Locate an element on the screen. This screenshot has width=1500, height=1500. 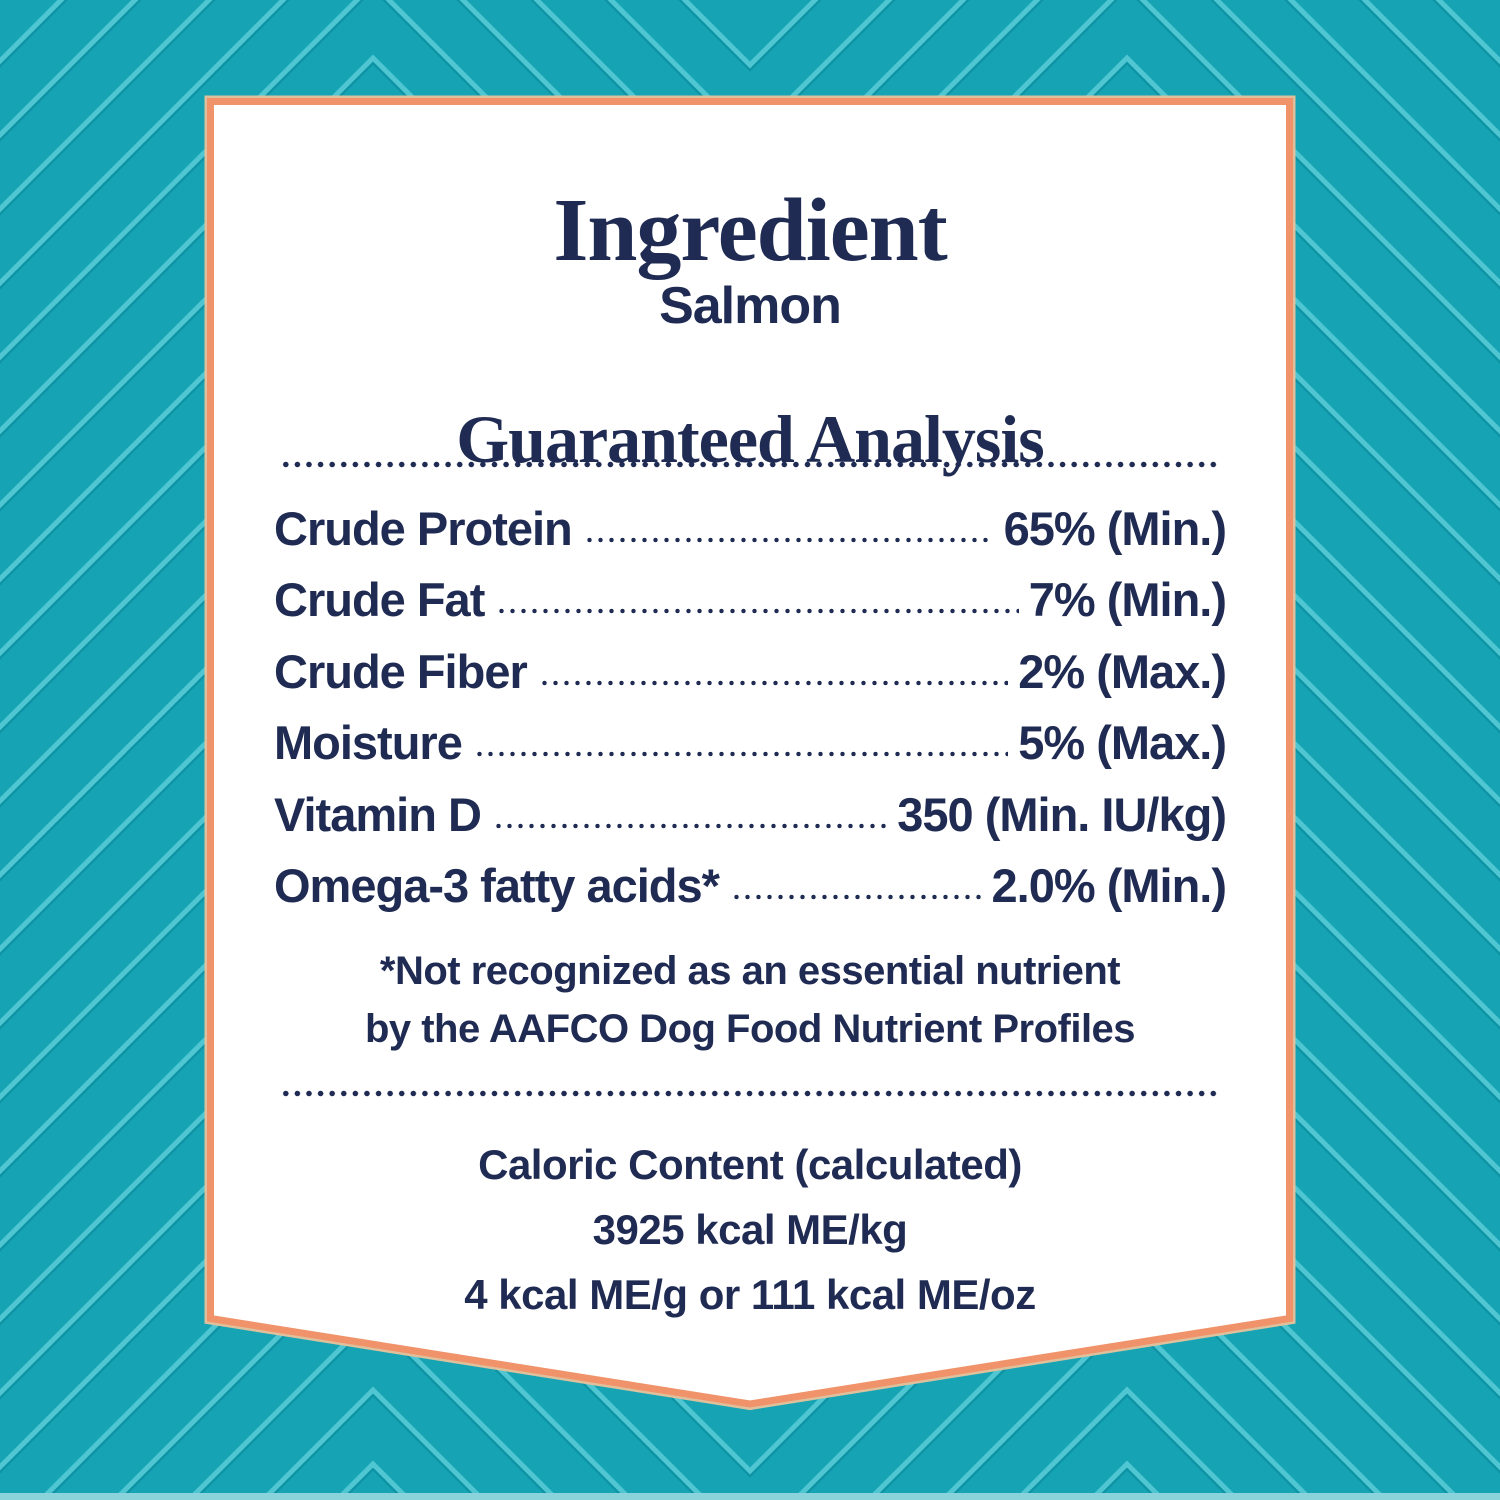
ingredient-name: Salmon is located at coordinates (750, 306).